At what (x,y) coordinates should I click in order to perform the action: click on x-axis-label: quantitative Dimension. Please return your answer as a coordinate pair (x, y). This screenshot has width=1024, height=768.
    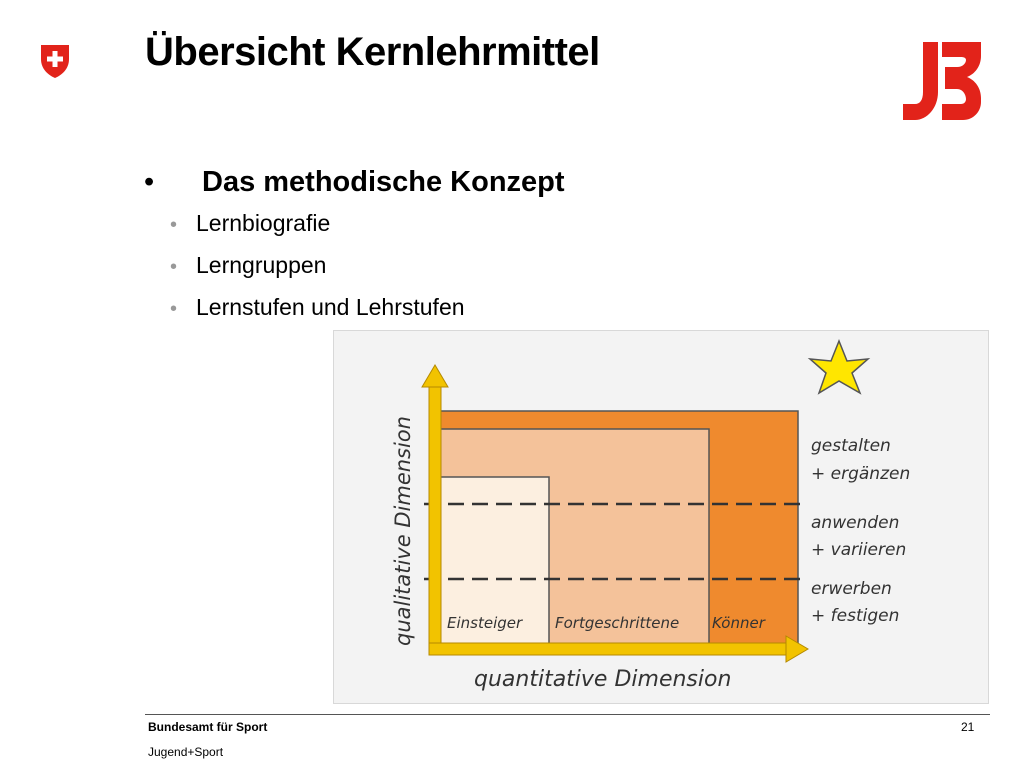
    Looking at the image, I should click on (602, 679).